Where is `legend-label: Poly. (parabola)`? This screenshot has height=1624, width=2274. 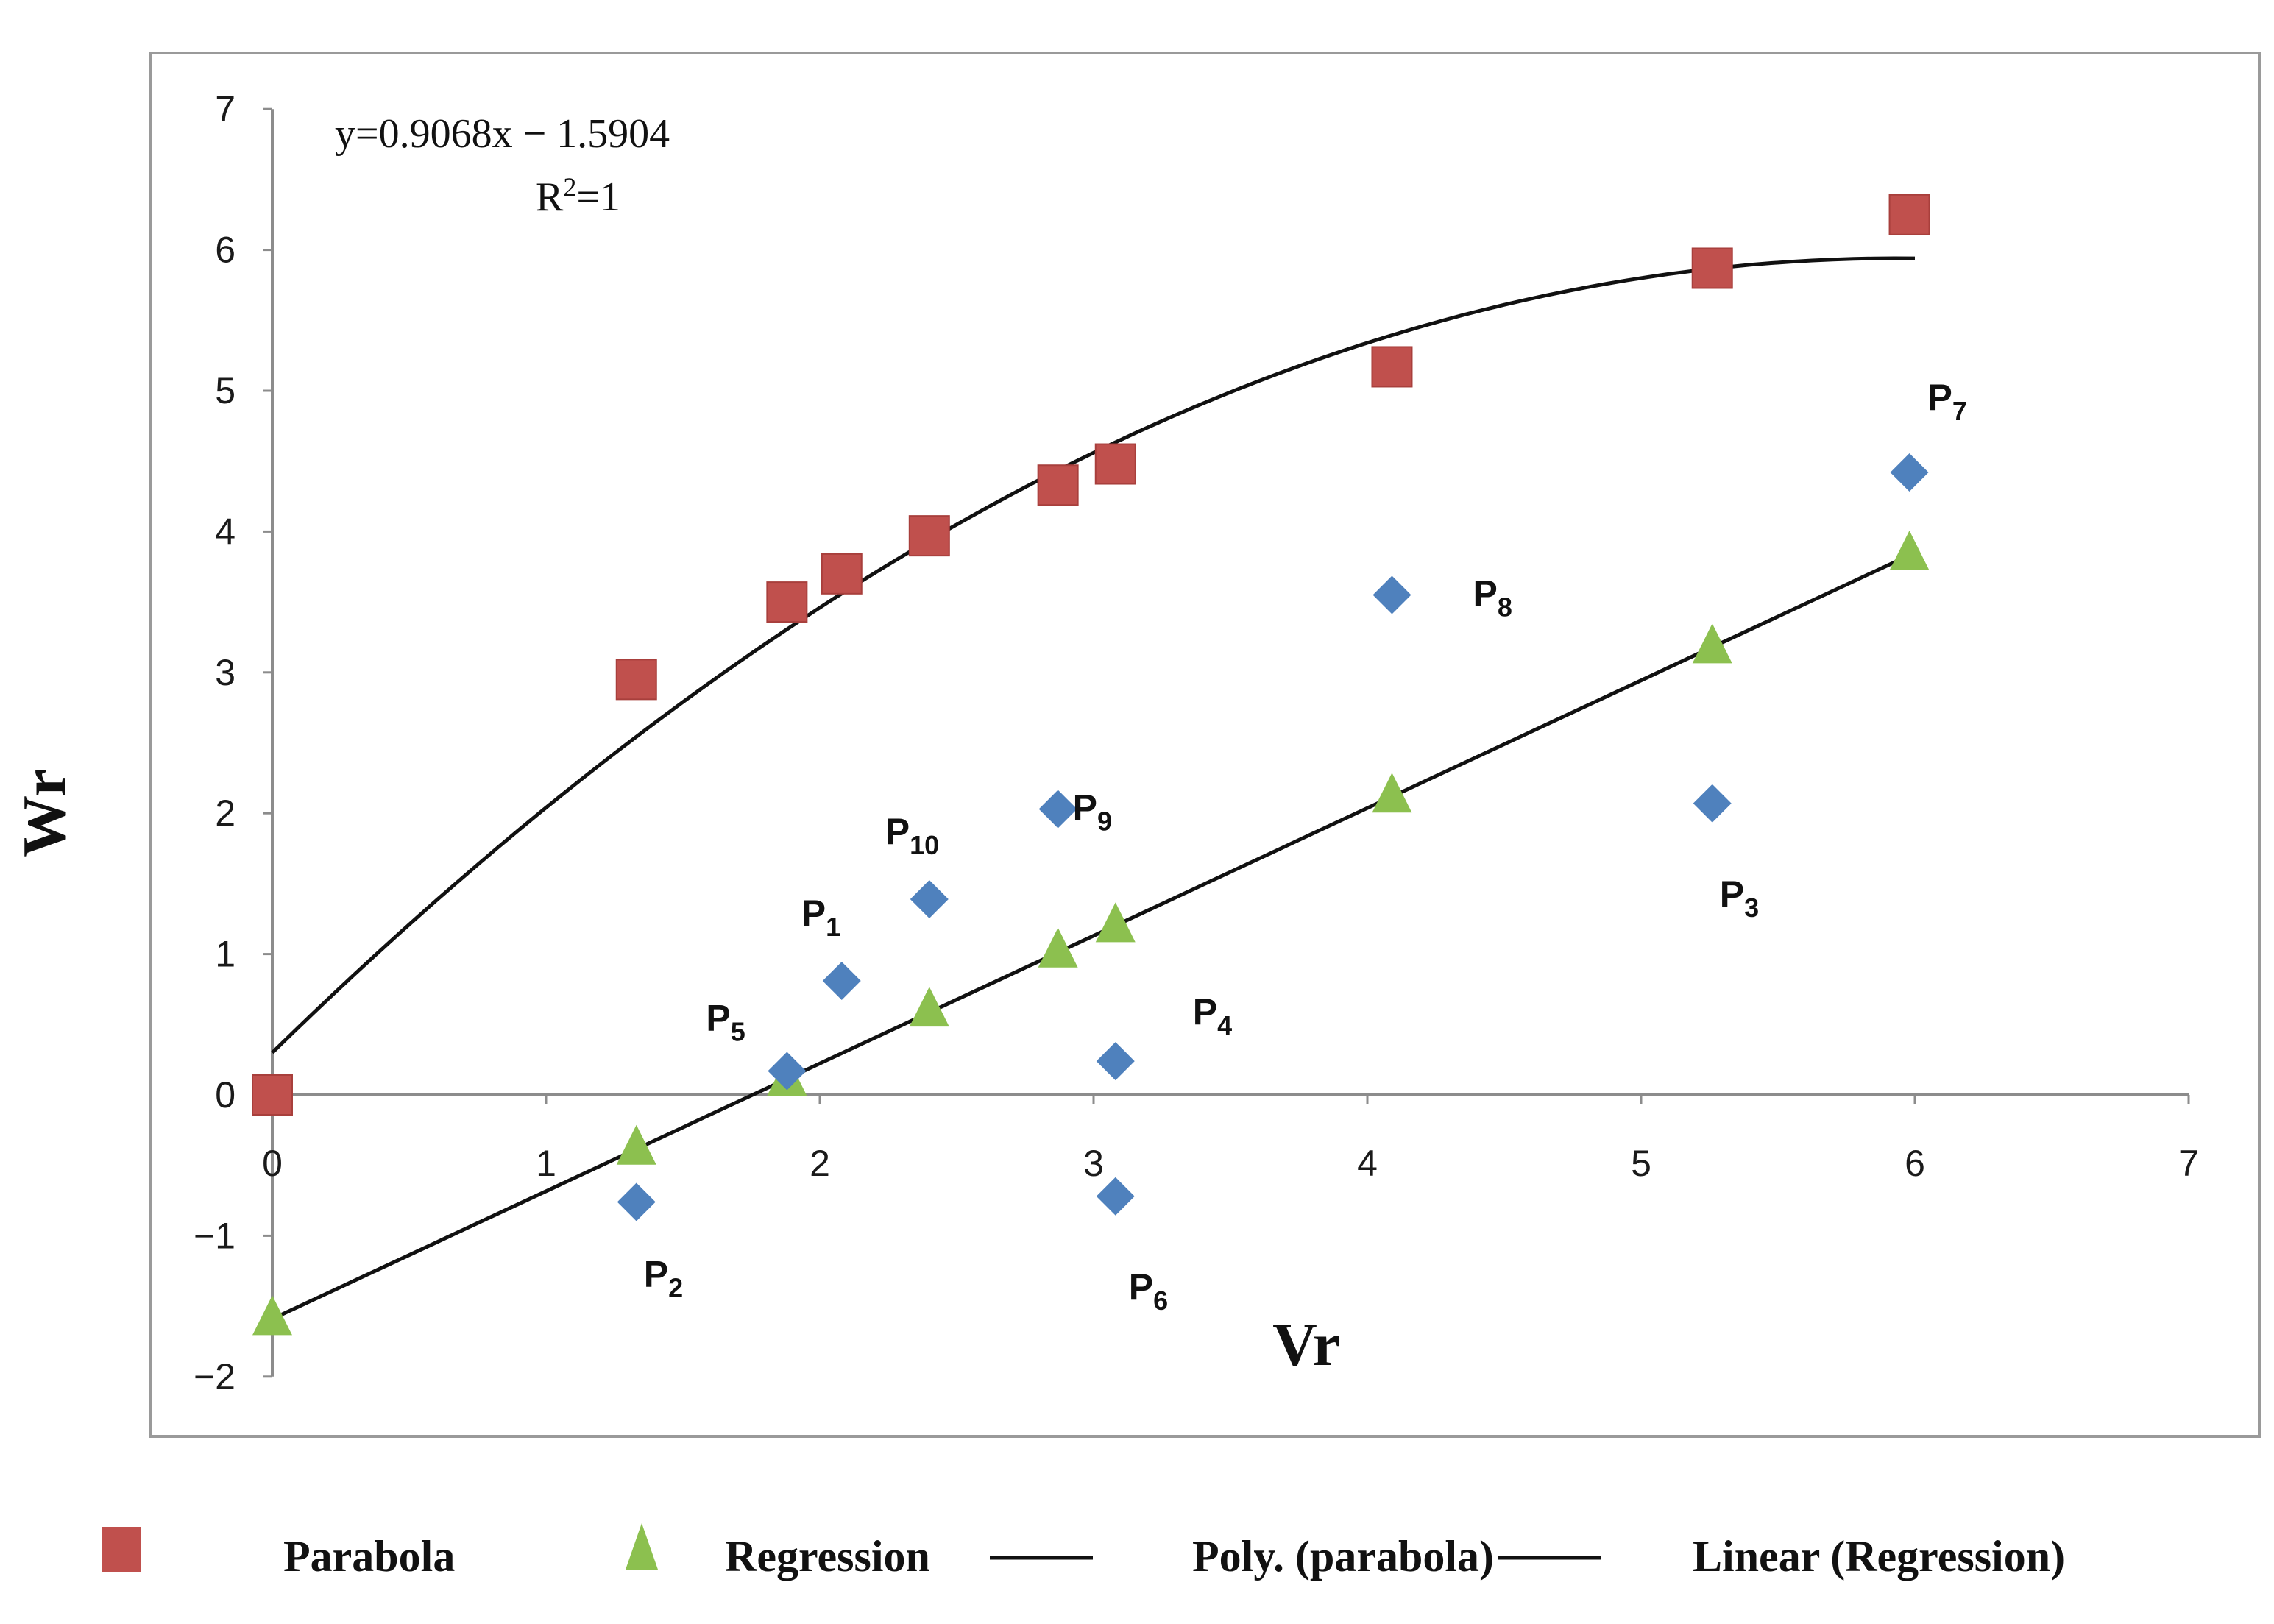
legend-label: Poly. (parabola) is located at coordinates (1343, 1557).